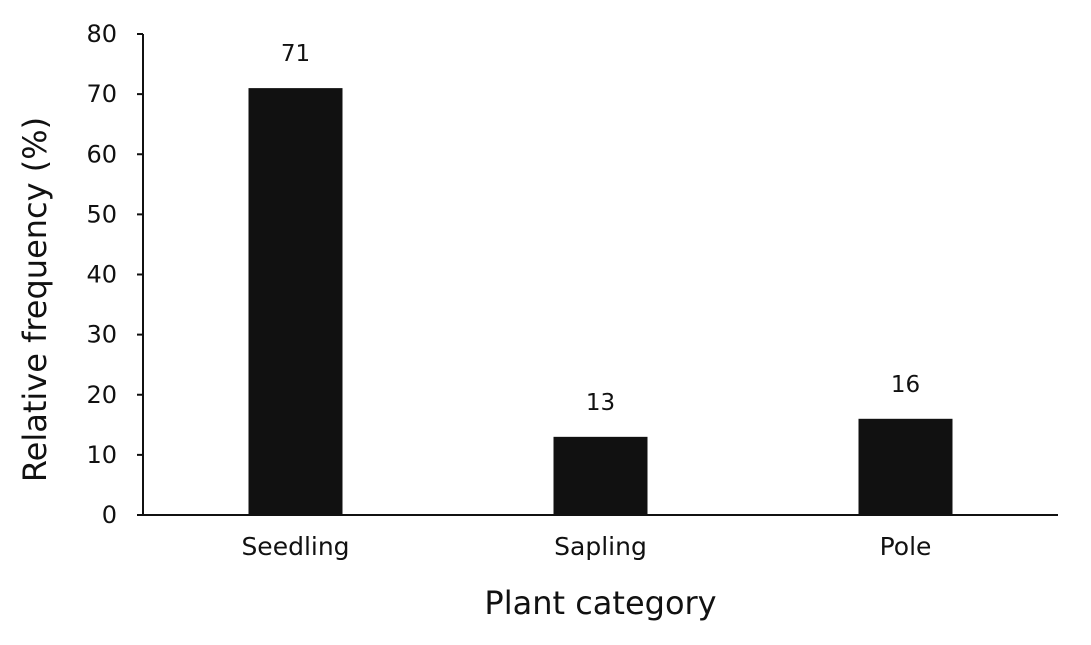 The height and width of the screenshot is (645, 1091). Describe the element at coordinates (906, 546) in the screenshot. I see `x-tick-label-pole: Pole` at that location.